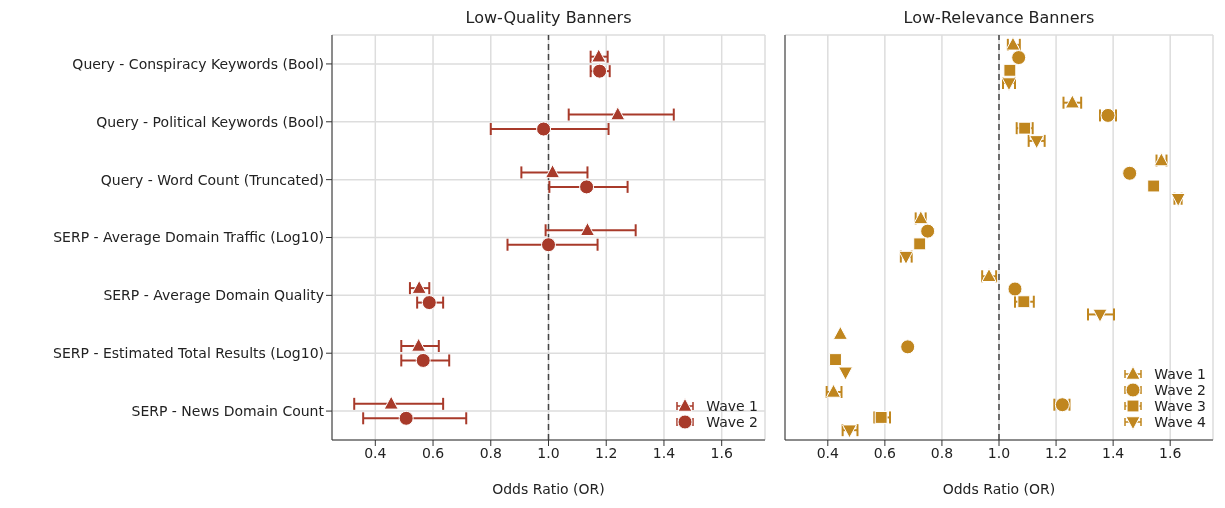 The image size is (1225, 508). Describe the element at coordinates (188, 353) in the screenshot. I see `y-tick-label: SERP - Estimated Total Results (Log10)` at that location.